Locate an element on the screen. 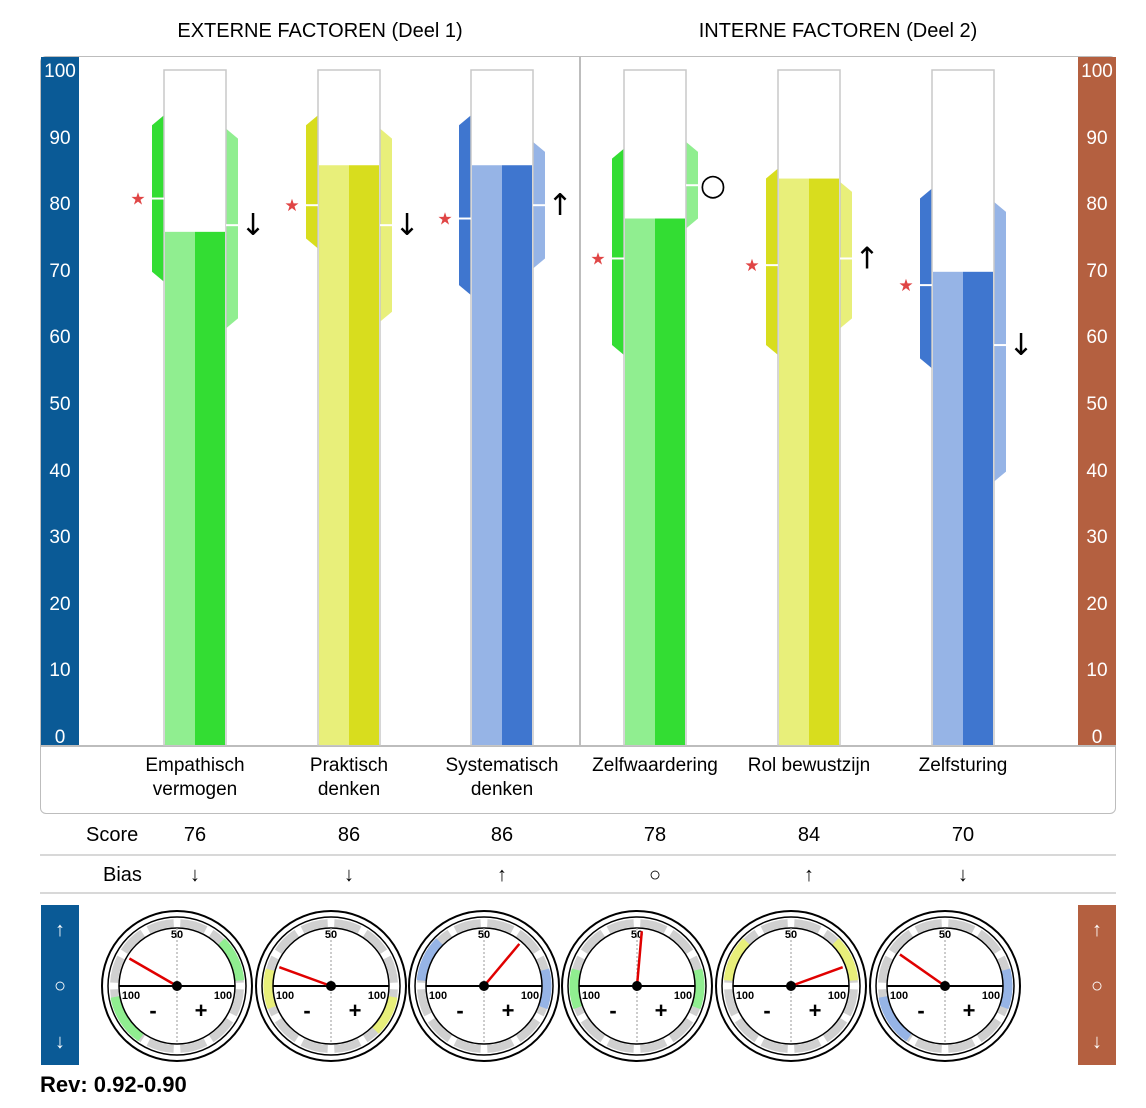  axis-tick: 40 is located at coordinates (60, 471).